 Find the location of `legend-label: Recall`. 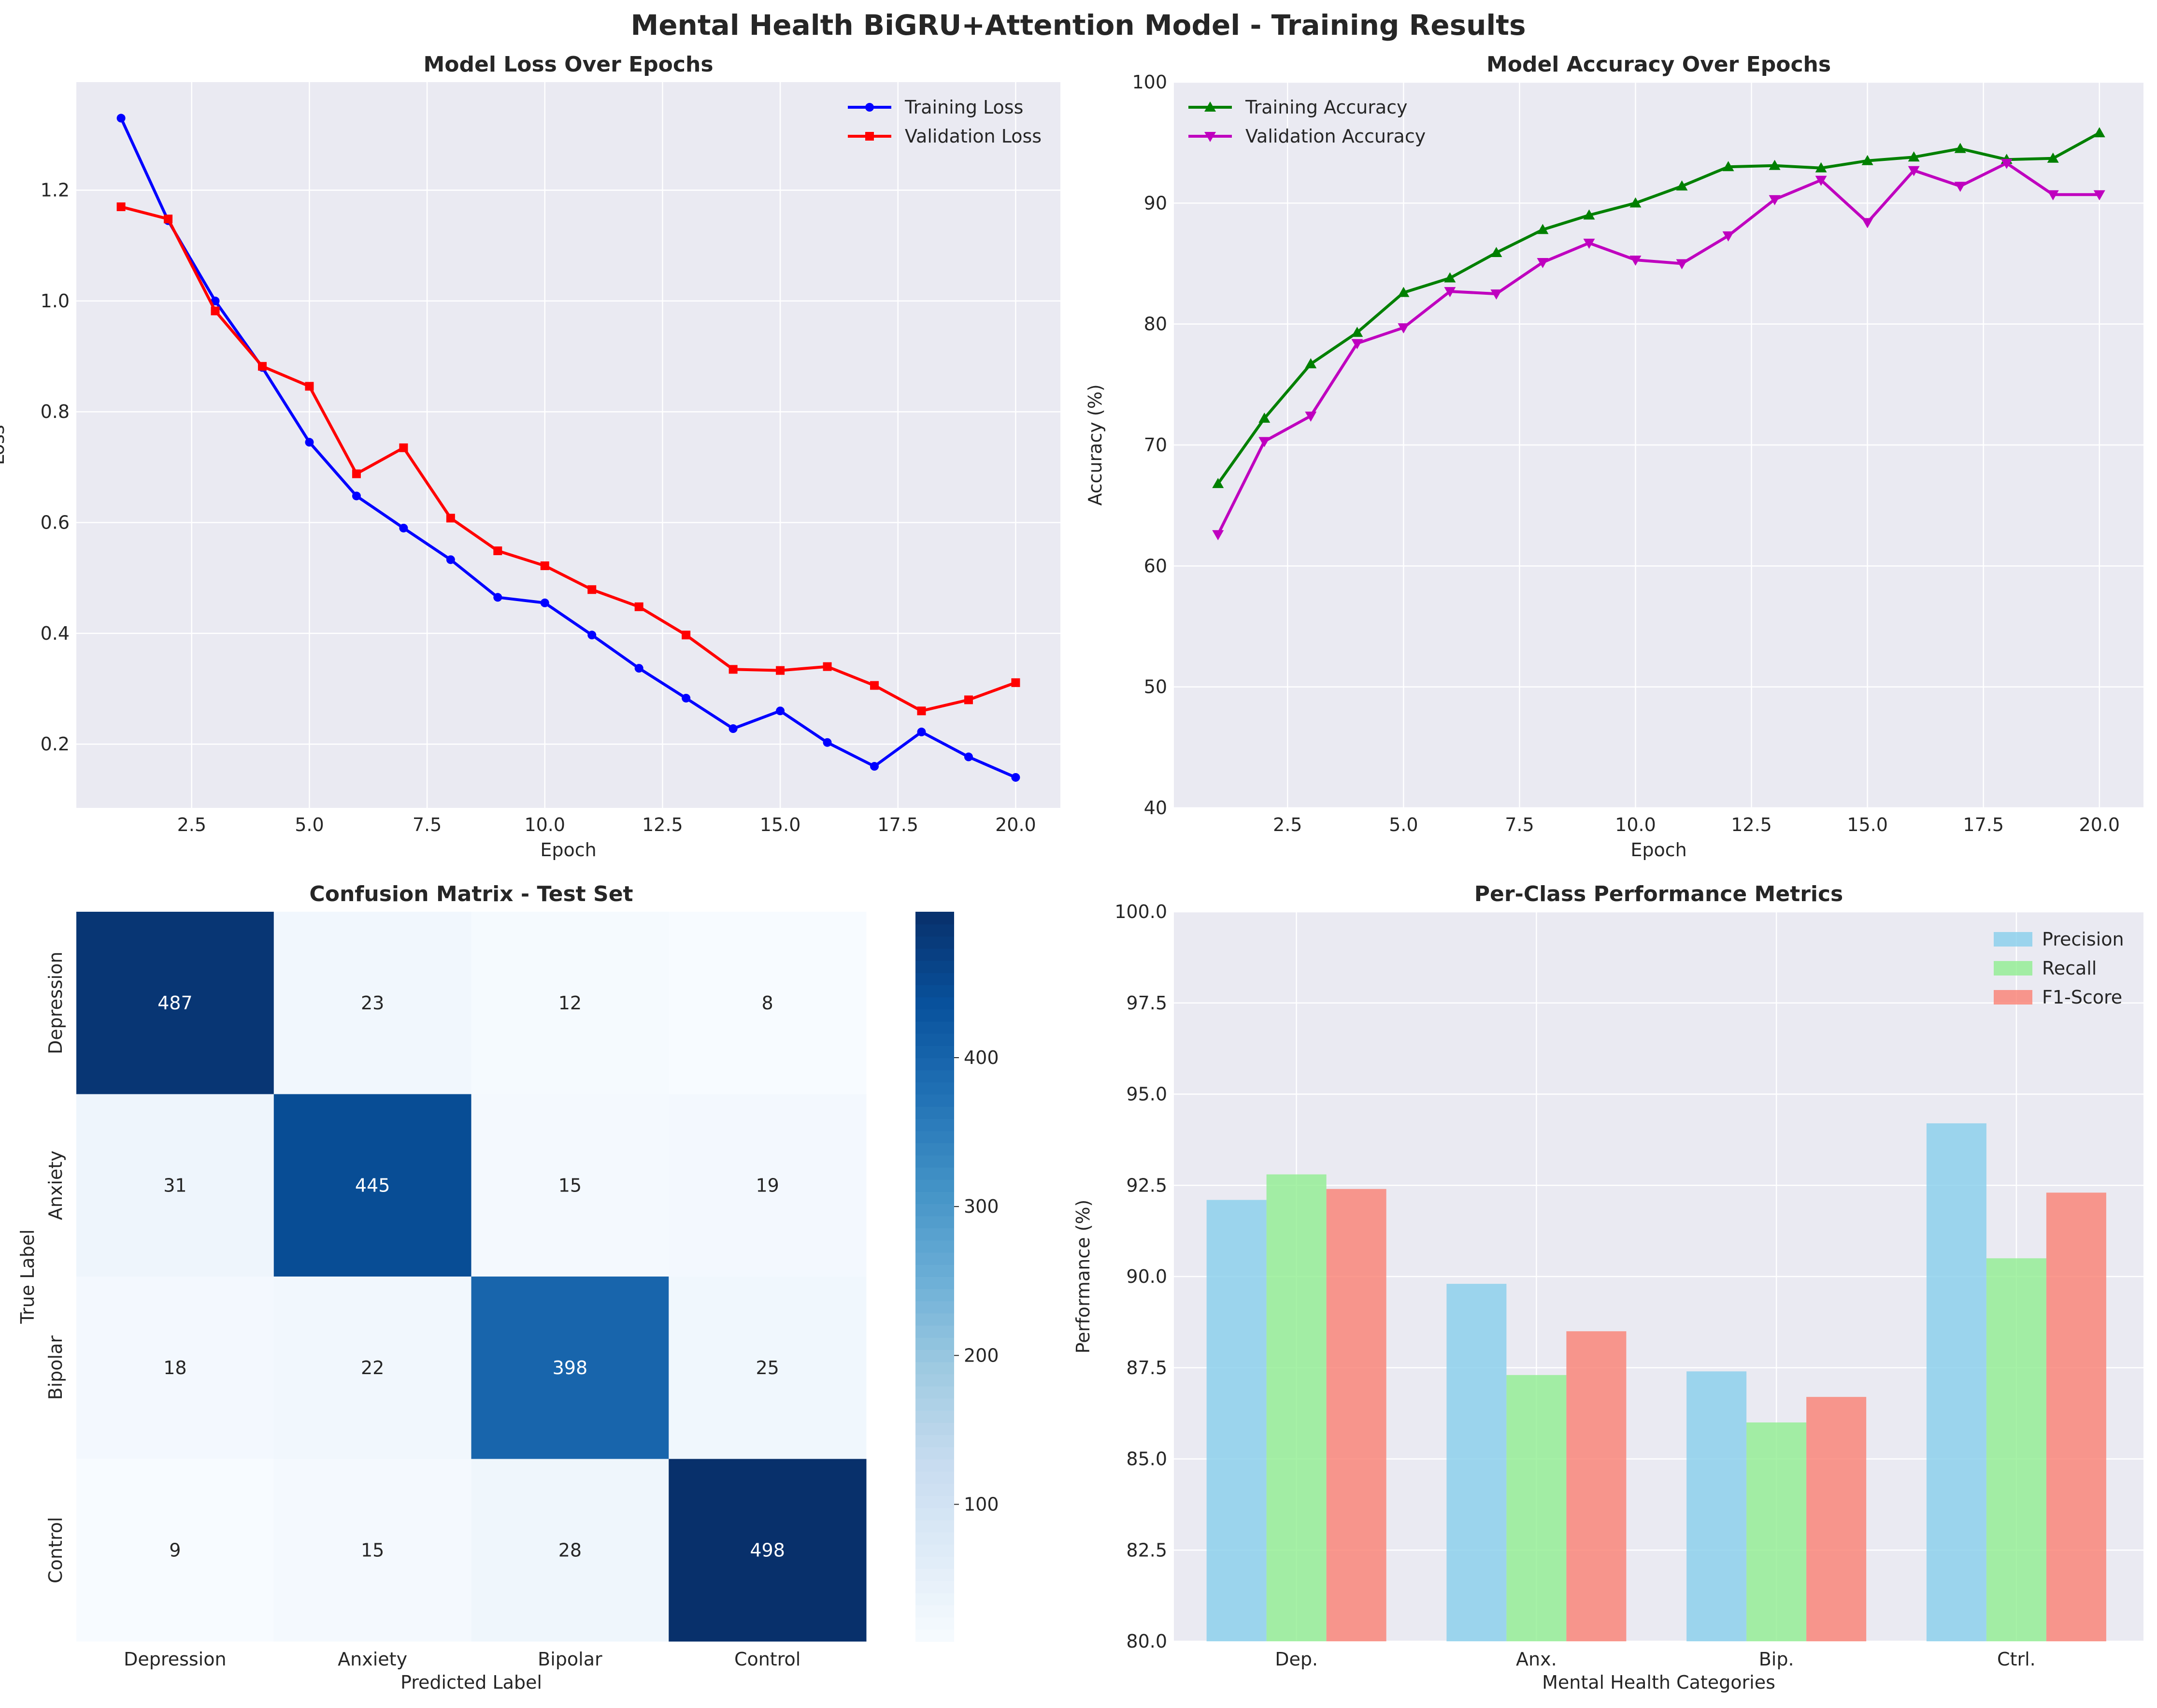

legend-label: Recall is located at coordinates (2069, 968).